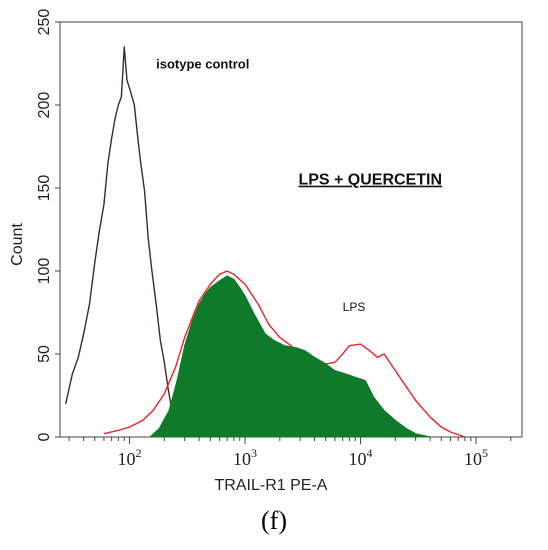 The image size is (548, 550). Describe the element at coordinates (44, 271) in the screenshot. I see `y-tick-label: 100` at that location.